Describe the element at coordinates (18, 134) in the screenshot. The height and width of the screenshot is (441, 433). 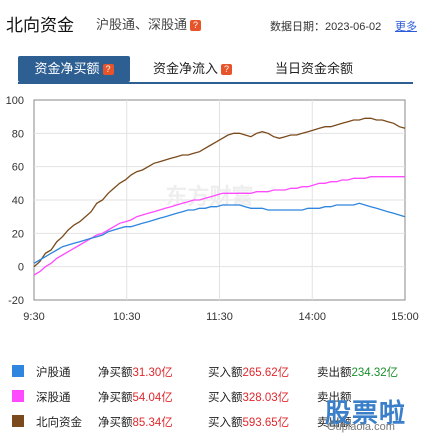
I see `y-tick-label: 80` at that location.